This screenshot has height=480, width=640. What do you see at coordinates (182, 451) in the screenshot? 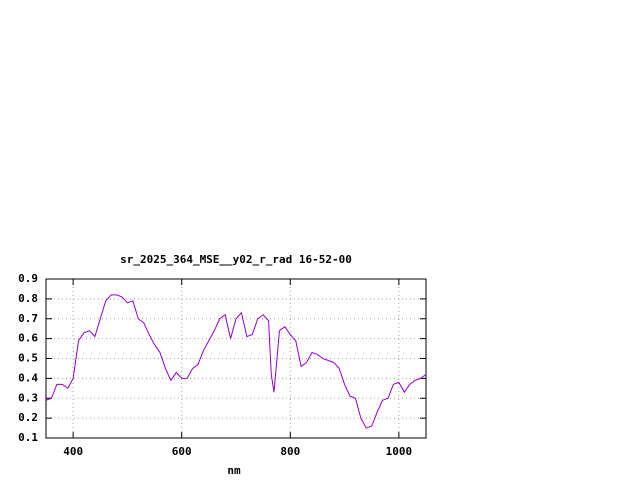
I see `x-tick-label: 600` at bounding box center [182, 451].